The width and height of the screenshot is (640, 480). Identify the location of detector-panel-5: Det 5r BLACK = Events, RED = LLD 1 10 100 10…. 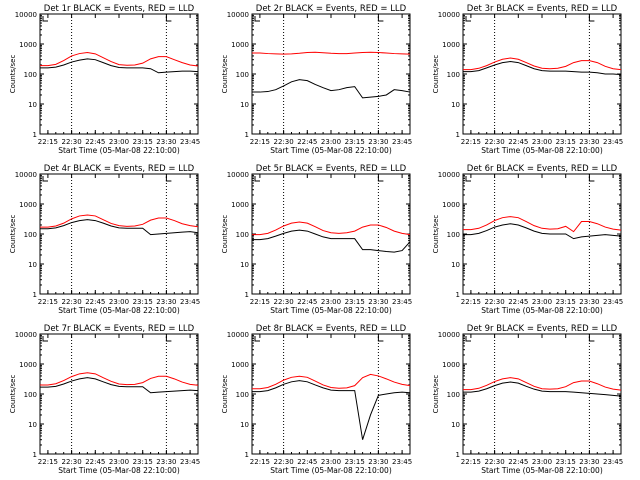
(316, 239).